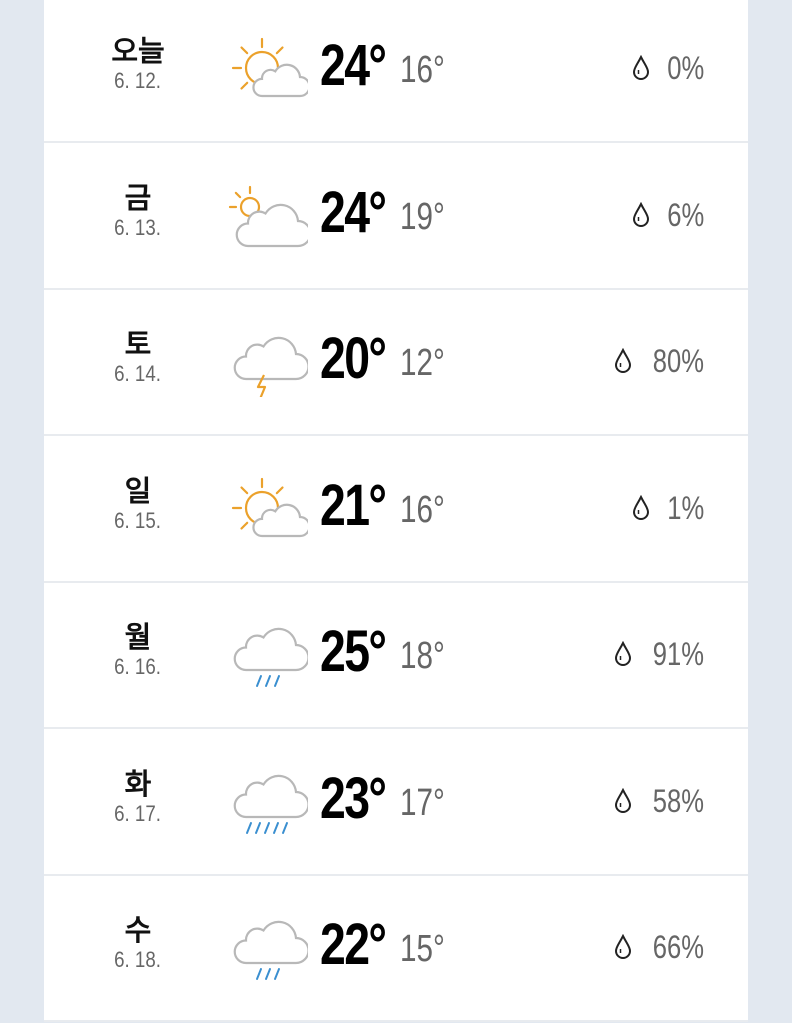 The image size is (792, 1023). Describe the element at coordinates (268, 216) in the screenshot. I see `cloud-sun-icon` at that location.